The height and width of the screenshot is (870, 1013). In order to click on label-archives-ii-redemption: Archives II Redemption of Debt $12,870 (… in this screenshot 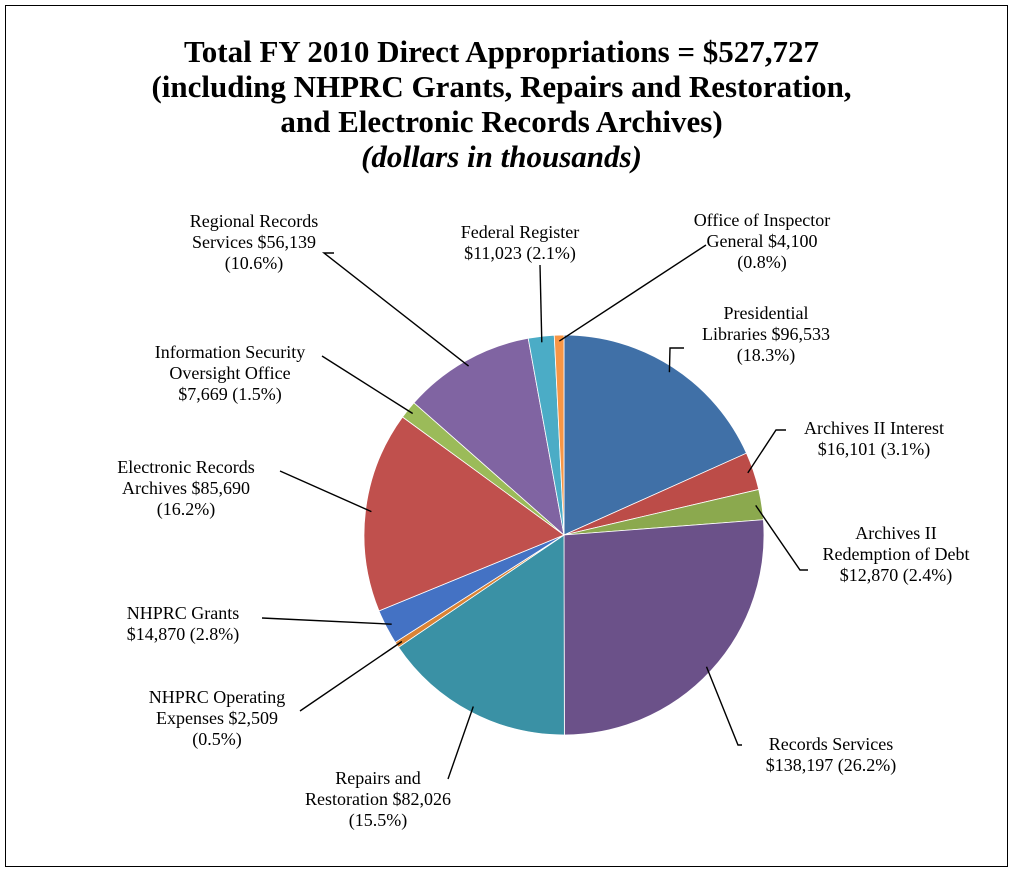, I will do `click(896, 554)`.